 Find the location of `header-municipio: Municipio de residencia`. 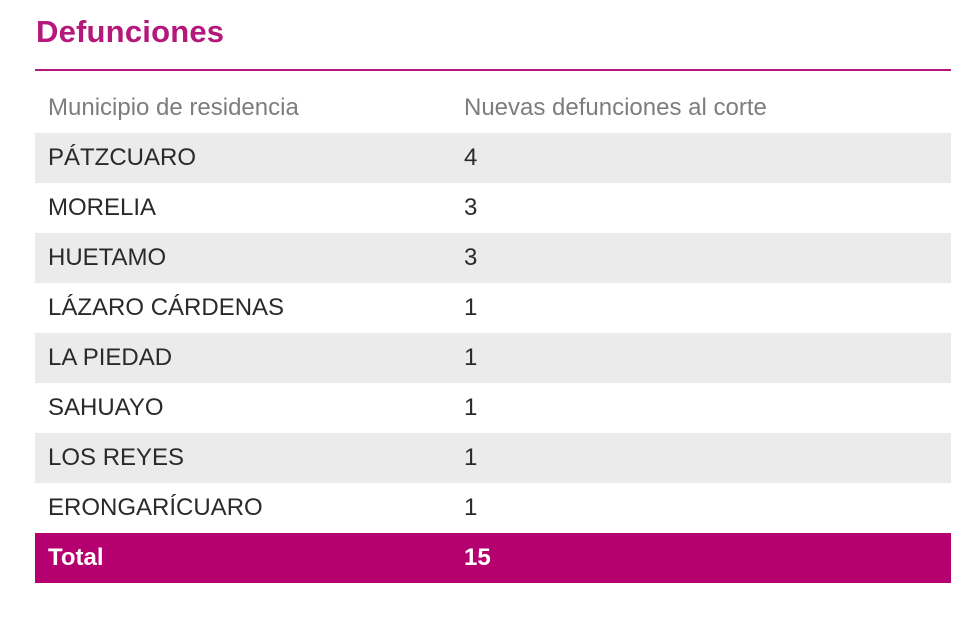

header-municipio: Municipio de residencia is located at coordinates (173, 107).